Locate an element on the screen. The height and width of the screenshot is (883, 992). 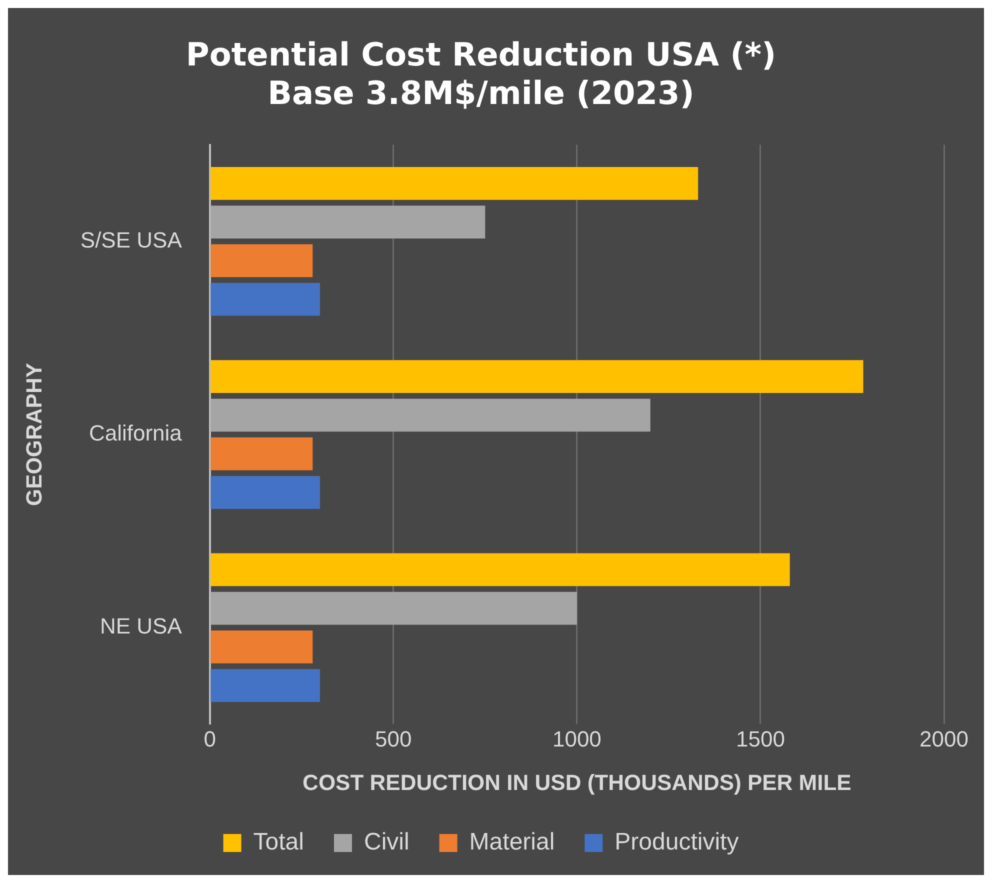
x-tick-label: 2000 is located at coordinates (944, 739).